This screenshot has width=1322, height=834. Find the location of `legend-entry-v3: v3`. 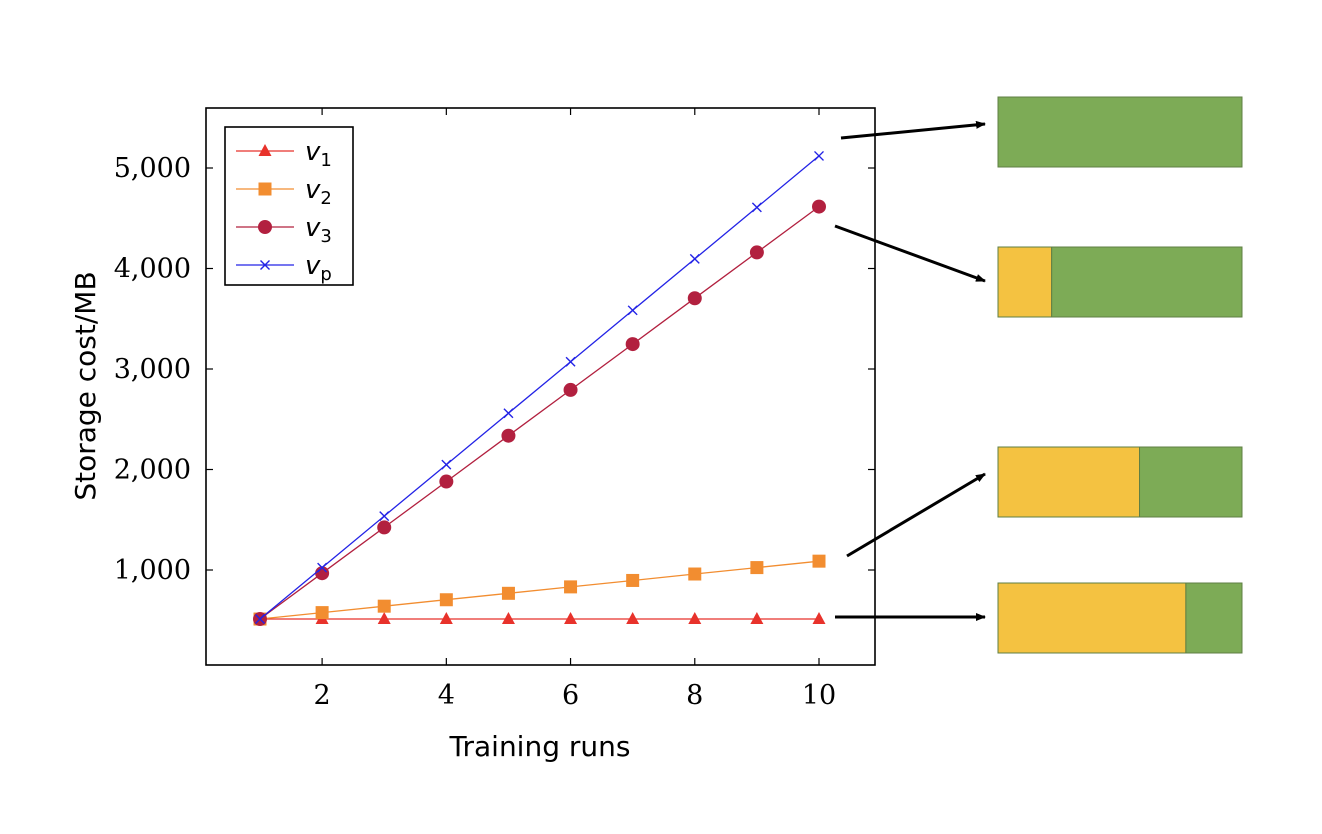

legend-entry-v3: v3 is located at coordinates (284, 230).